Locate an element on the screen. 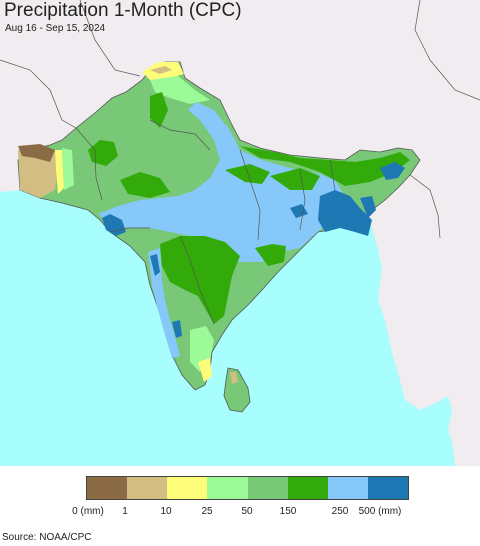 Image resolution: width=480 pixels, height=546 pixels. region-blue-dark-ne is located at coordinates (392, 171).